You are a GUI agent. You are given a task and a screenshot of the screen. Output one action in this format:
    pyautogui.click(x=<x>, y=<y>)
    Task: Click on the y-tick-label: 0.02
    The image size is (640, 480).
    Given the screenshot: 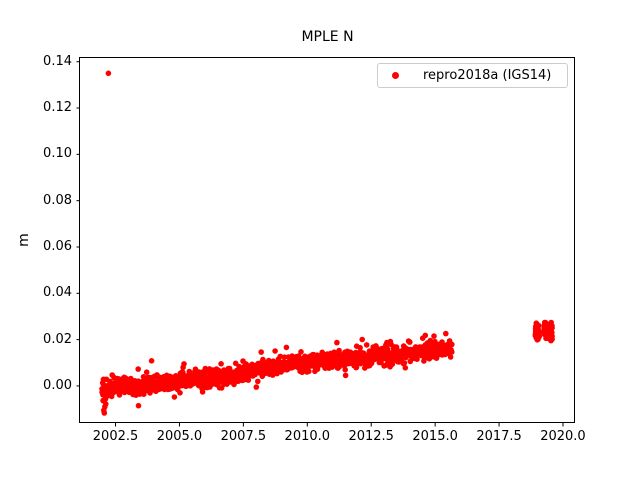 What is the action you would take?
    pyautogui.click(x=57, y=339)
    